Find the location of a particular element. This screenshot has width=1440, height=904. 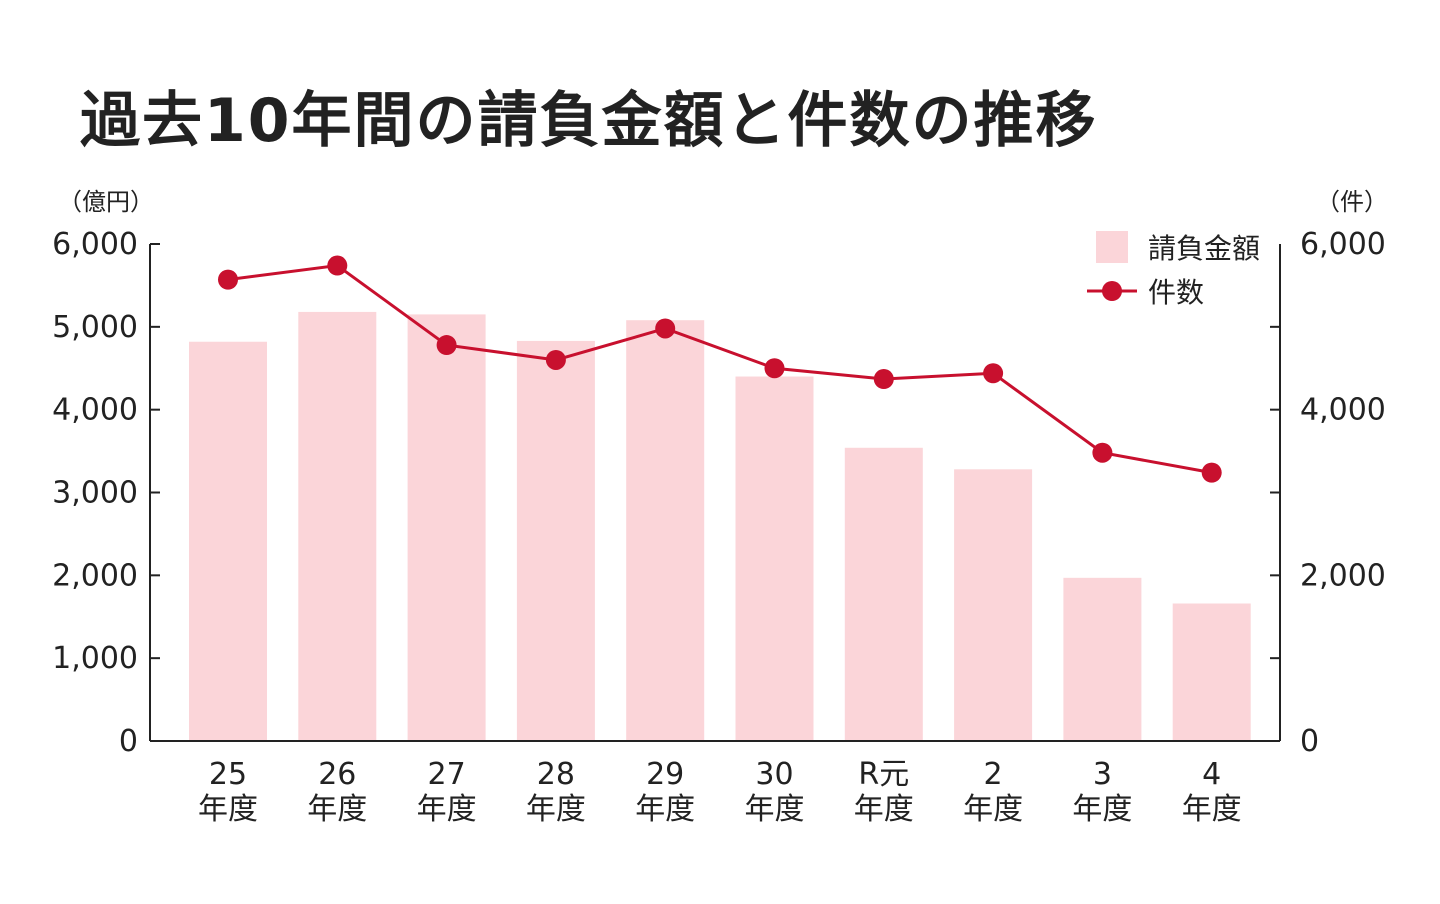

left-tick-label-5: 5,000 is located at coordinates (95, 327).